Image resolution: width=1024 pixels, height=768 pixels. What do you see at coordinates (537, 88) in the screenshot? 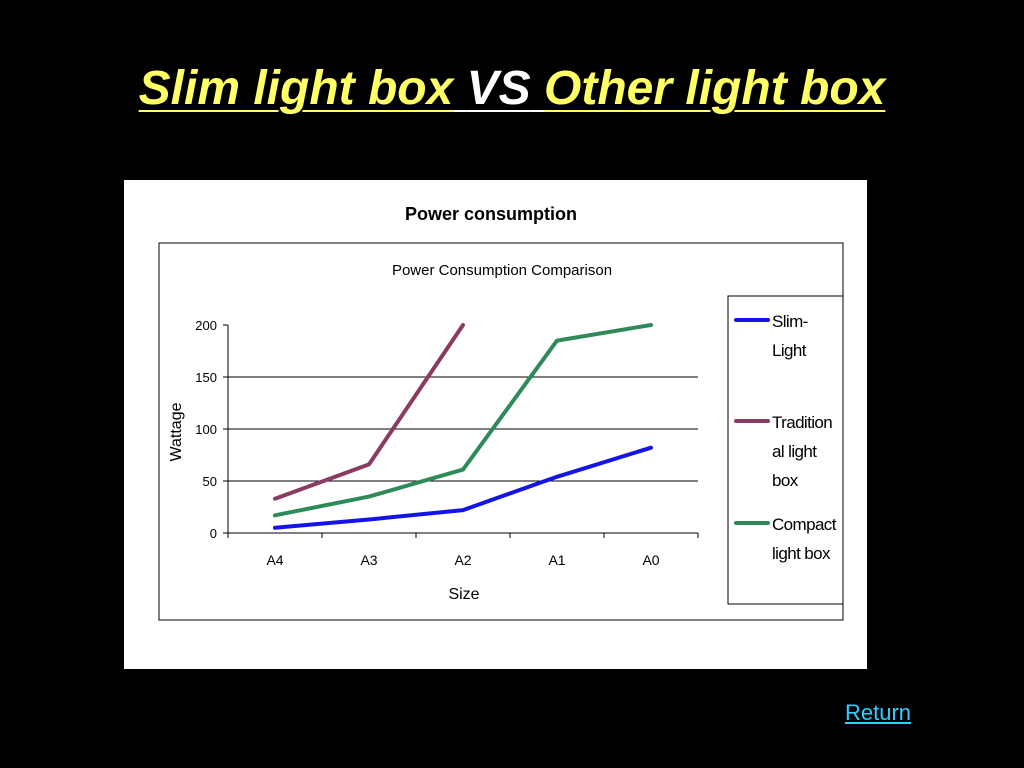
I see `title-spacer-right` at bounding box center [537, 88].